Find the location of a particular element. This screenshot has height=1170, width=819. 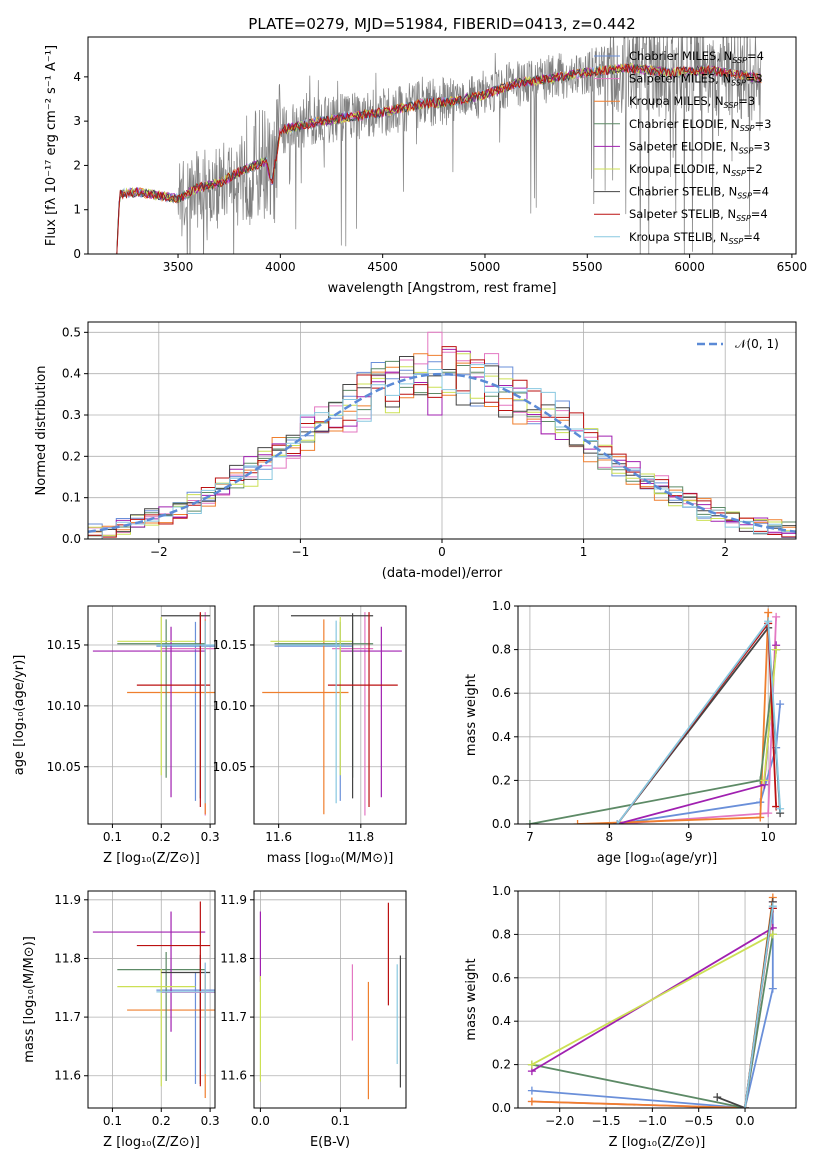

y-tick-label: 1.0 is located at coordinates (501, 606).